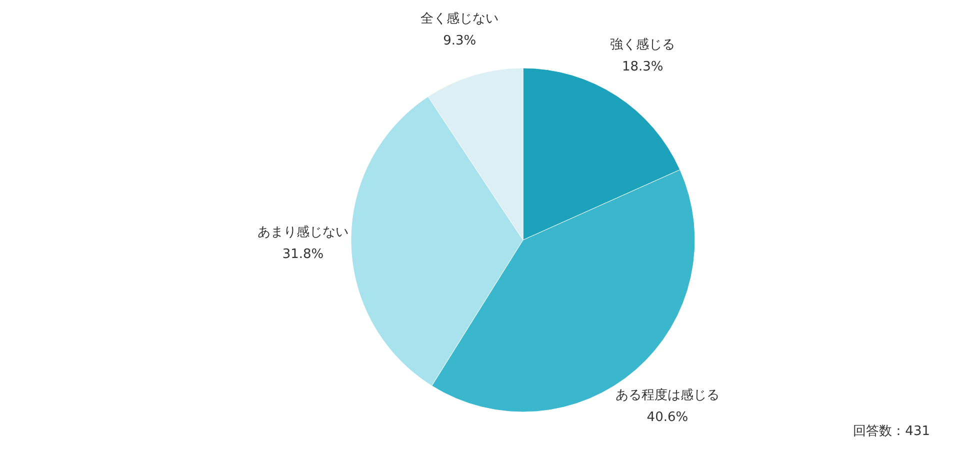  Describe the element at coordinates (667, 394) in the screenshot. I see `slice-label: ある程度は感じる` at that location.